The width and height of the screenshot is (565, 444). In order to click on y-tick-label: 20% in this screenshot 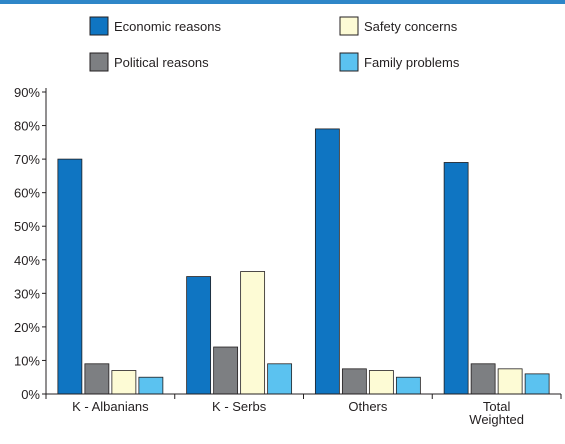, I will do `click(27, 327)`.